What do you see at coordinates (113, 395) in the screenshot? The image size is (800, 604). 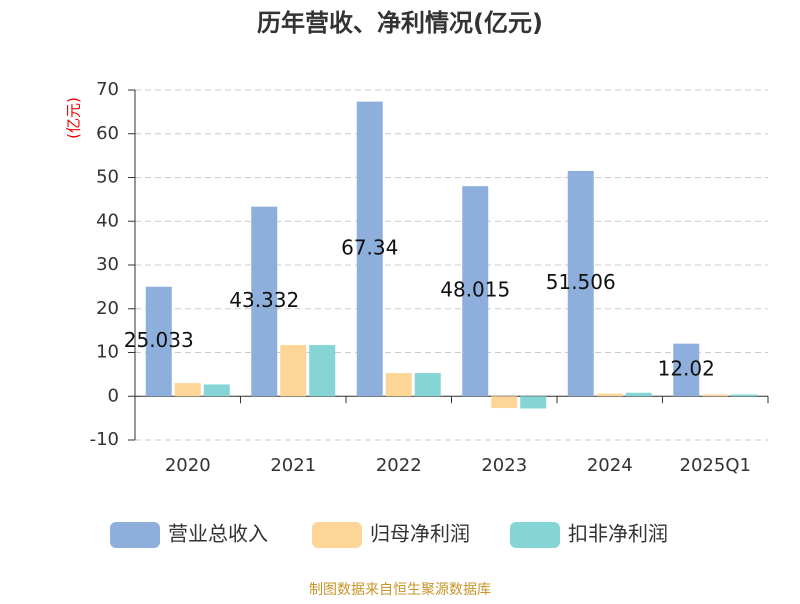 I see `y-tick-label: 0` at bounding box center [113, 395].